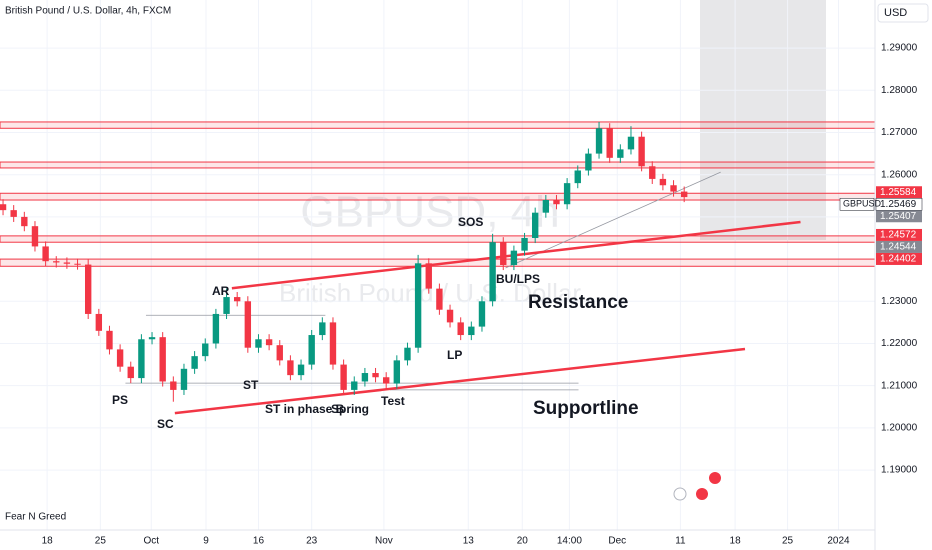 The height and width of the screenshot is (550, 932). I want to click on y-tick-label: 1.22000, so click(899, 343).